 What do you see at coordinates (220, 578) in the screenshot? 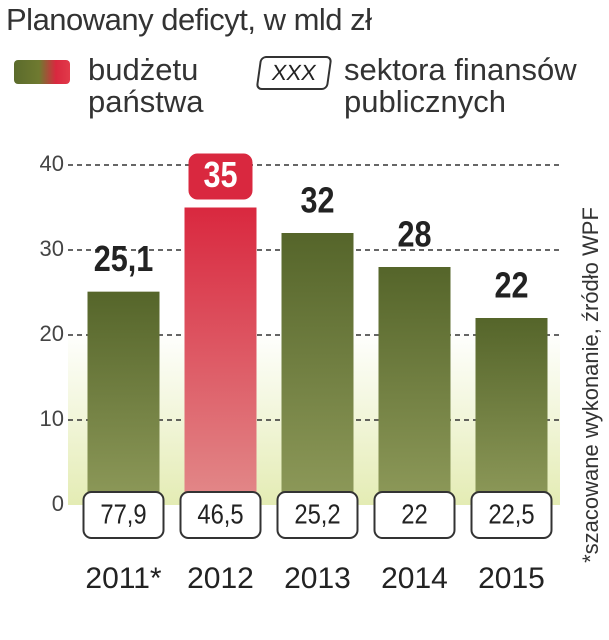
I see `x-tick-label: 2012` at bounding box center [220, 578].